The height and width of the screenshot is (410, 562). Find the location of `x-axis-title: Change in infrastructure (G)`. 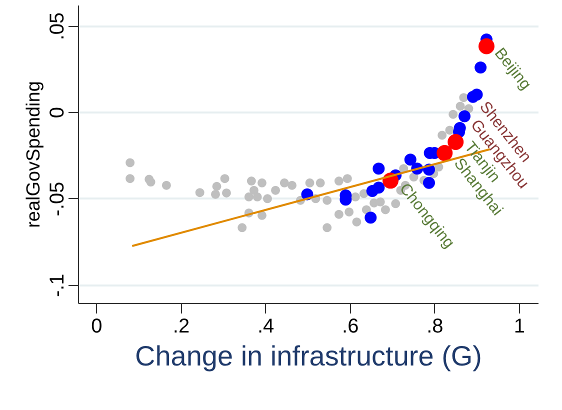

x-axis-title: Change in infrastructure (G) is located at coordinates (308, 356).